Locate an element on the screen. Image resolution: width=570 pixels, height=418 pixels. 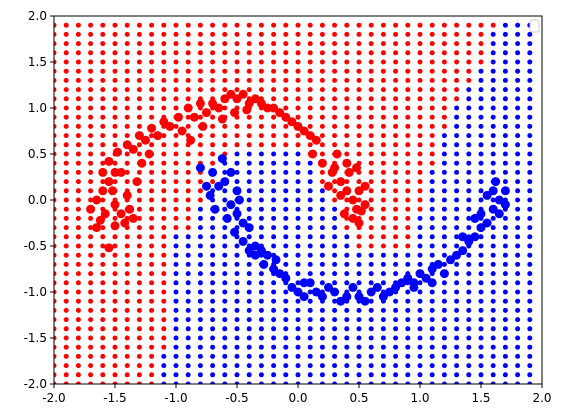
x-tick-label: 1.0 is located at coordinates (419, 398).